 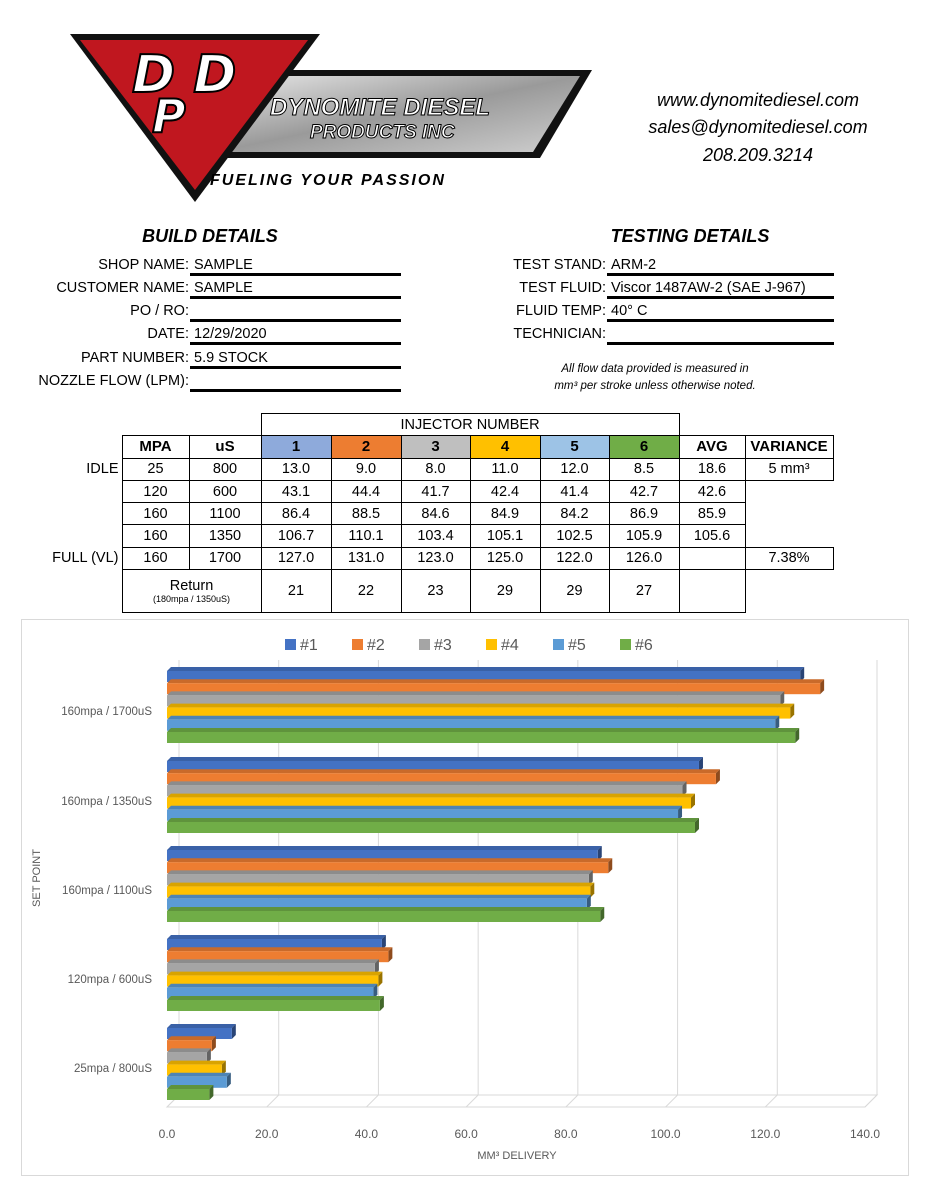 I want to click on testing-details-title: TESTING DETAILS, so click(x=690, y=236).